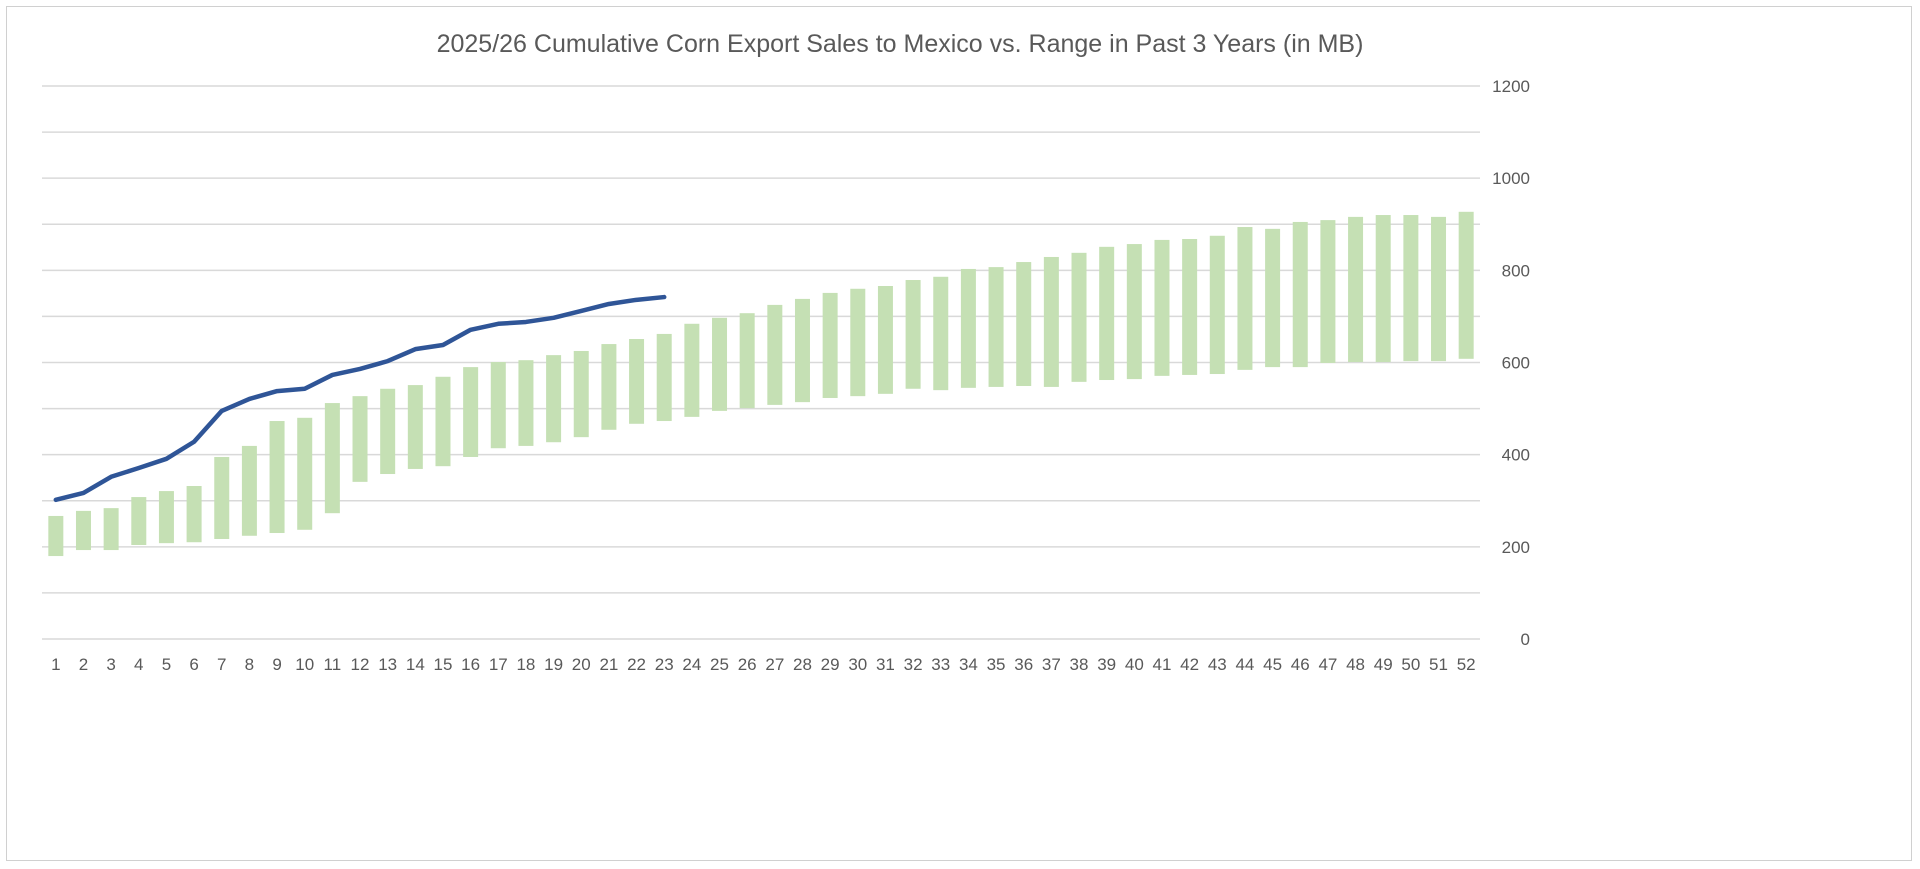 This screenshot has height=869, width=1920. I want to click on y-tick-label: 200, so click(1516, 547).